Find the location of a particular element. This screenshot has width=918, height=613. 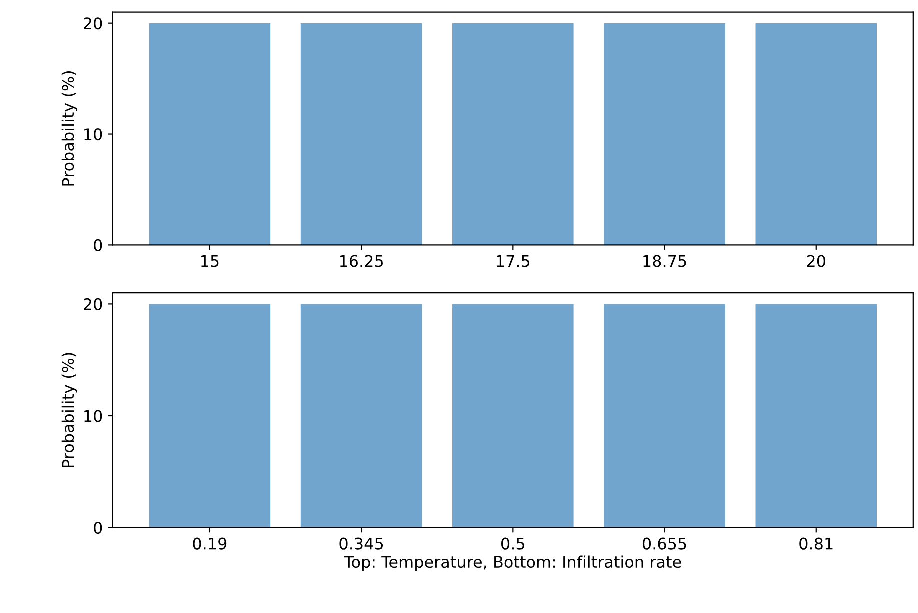

x-tick-label: 0.345 is located at coordinates (362, 544).